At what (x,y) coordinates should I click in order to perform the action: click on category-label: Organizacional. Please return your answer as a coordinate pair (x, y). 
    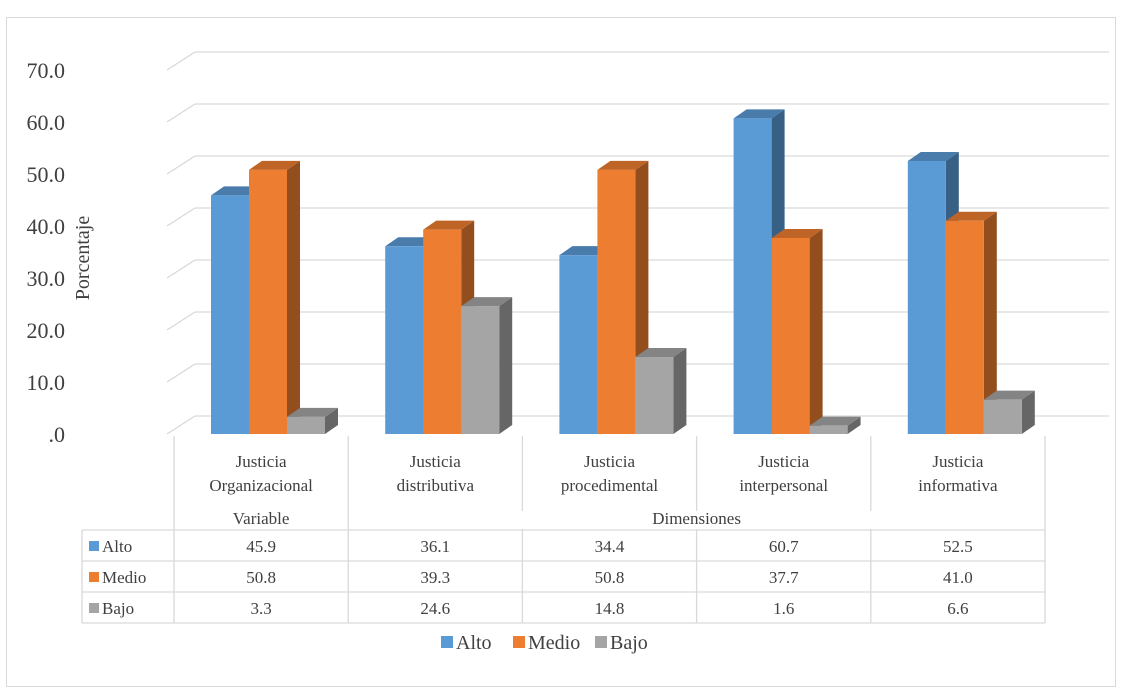
    Looking at the image, I should click on (261, 485).